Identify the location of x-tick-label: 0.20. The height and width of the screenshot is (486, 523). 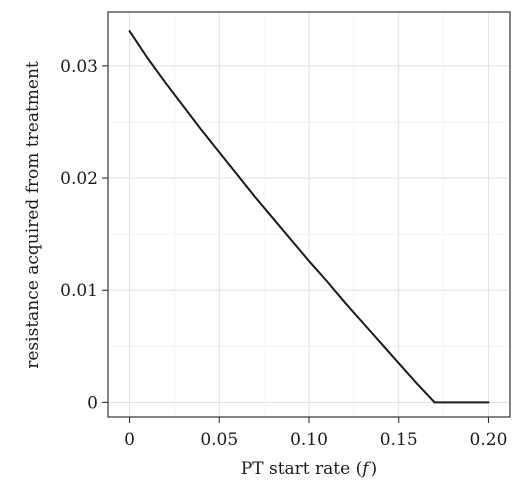
(489, 440).